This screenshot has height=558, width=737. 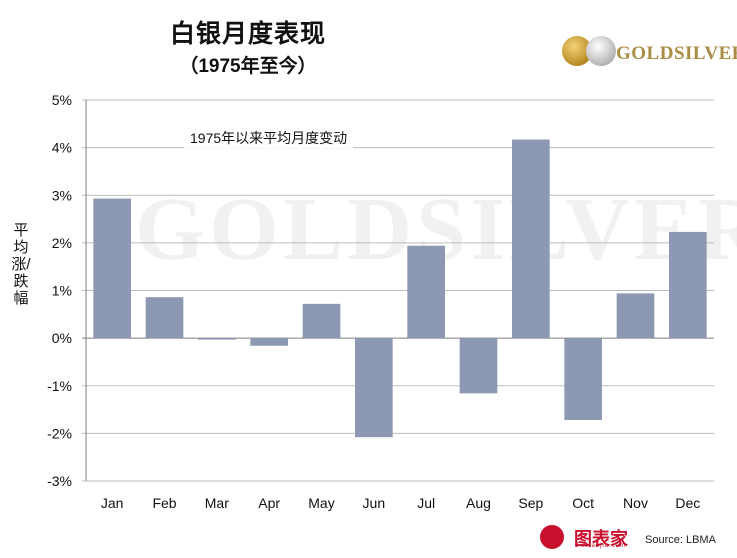 What do you see at coordinates (62, 243) in the screenshot?
I see `y-tick-label: 2%` at bounding box center [62, 243].